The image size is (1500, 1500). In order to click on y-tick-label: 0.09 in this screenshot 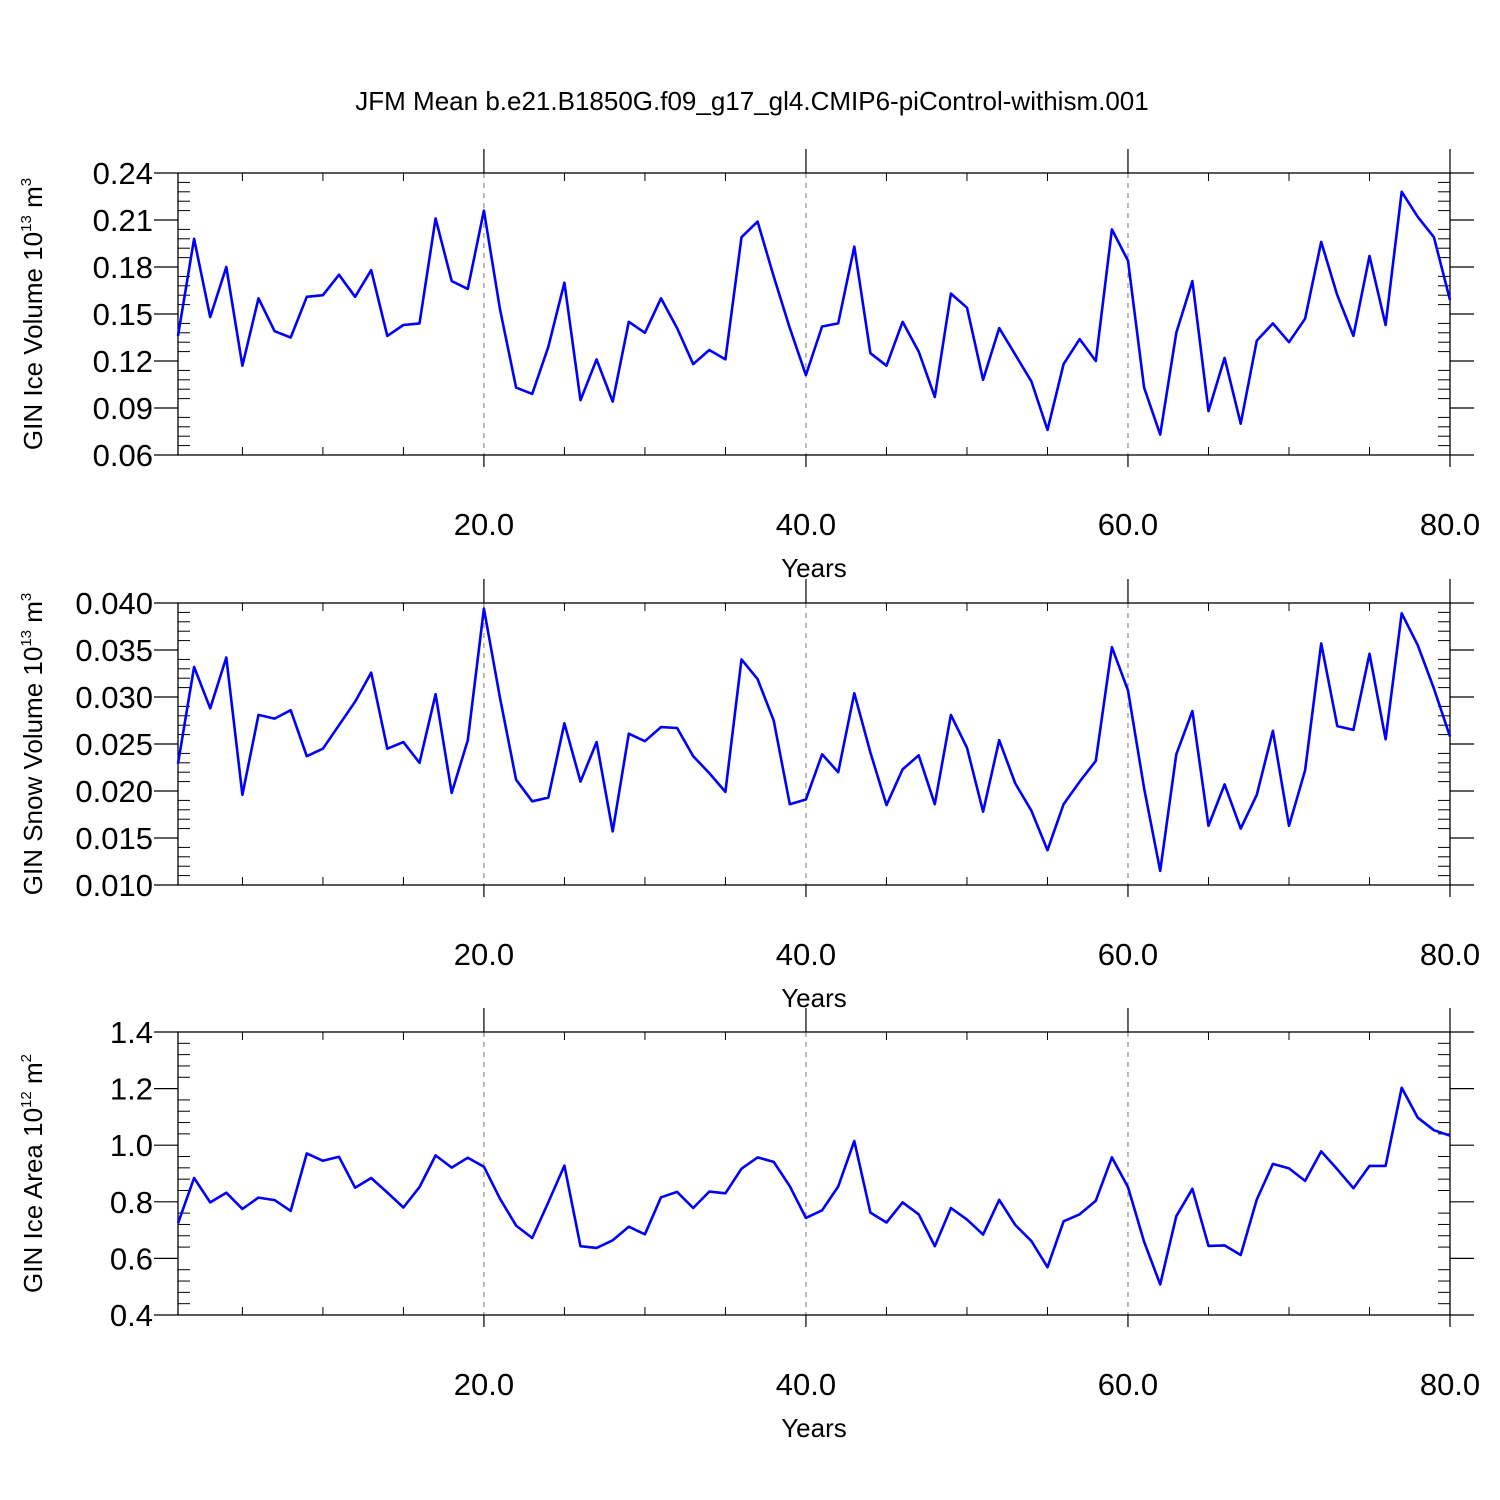, I will do `click(123, 408)`.